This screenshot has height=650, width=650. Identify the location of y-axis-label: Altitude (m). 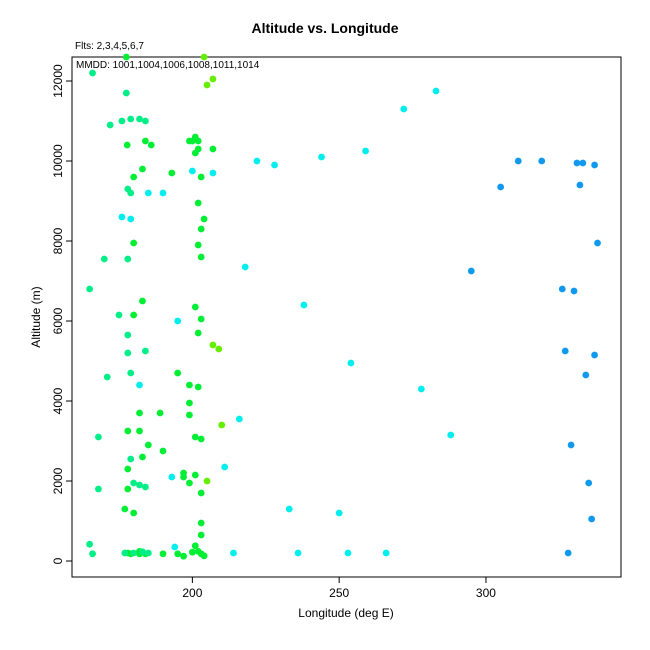
(36, 316).